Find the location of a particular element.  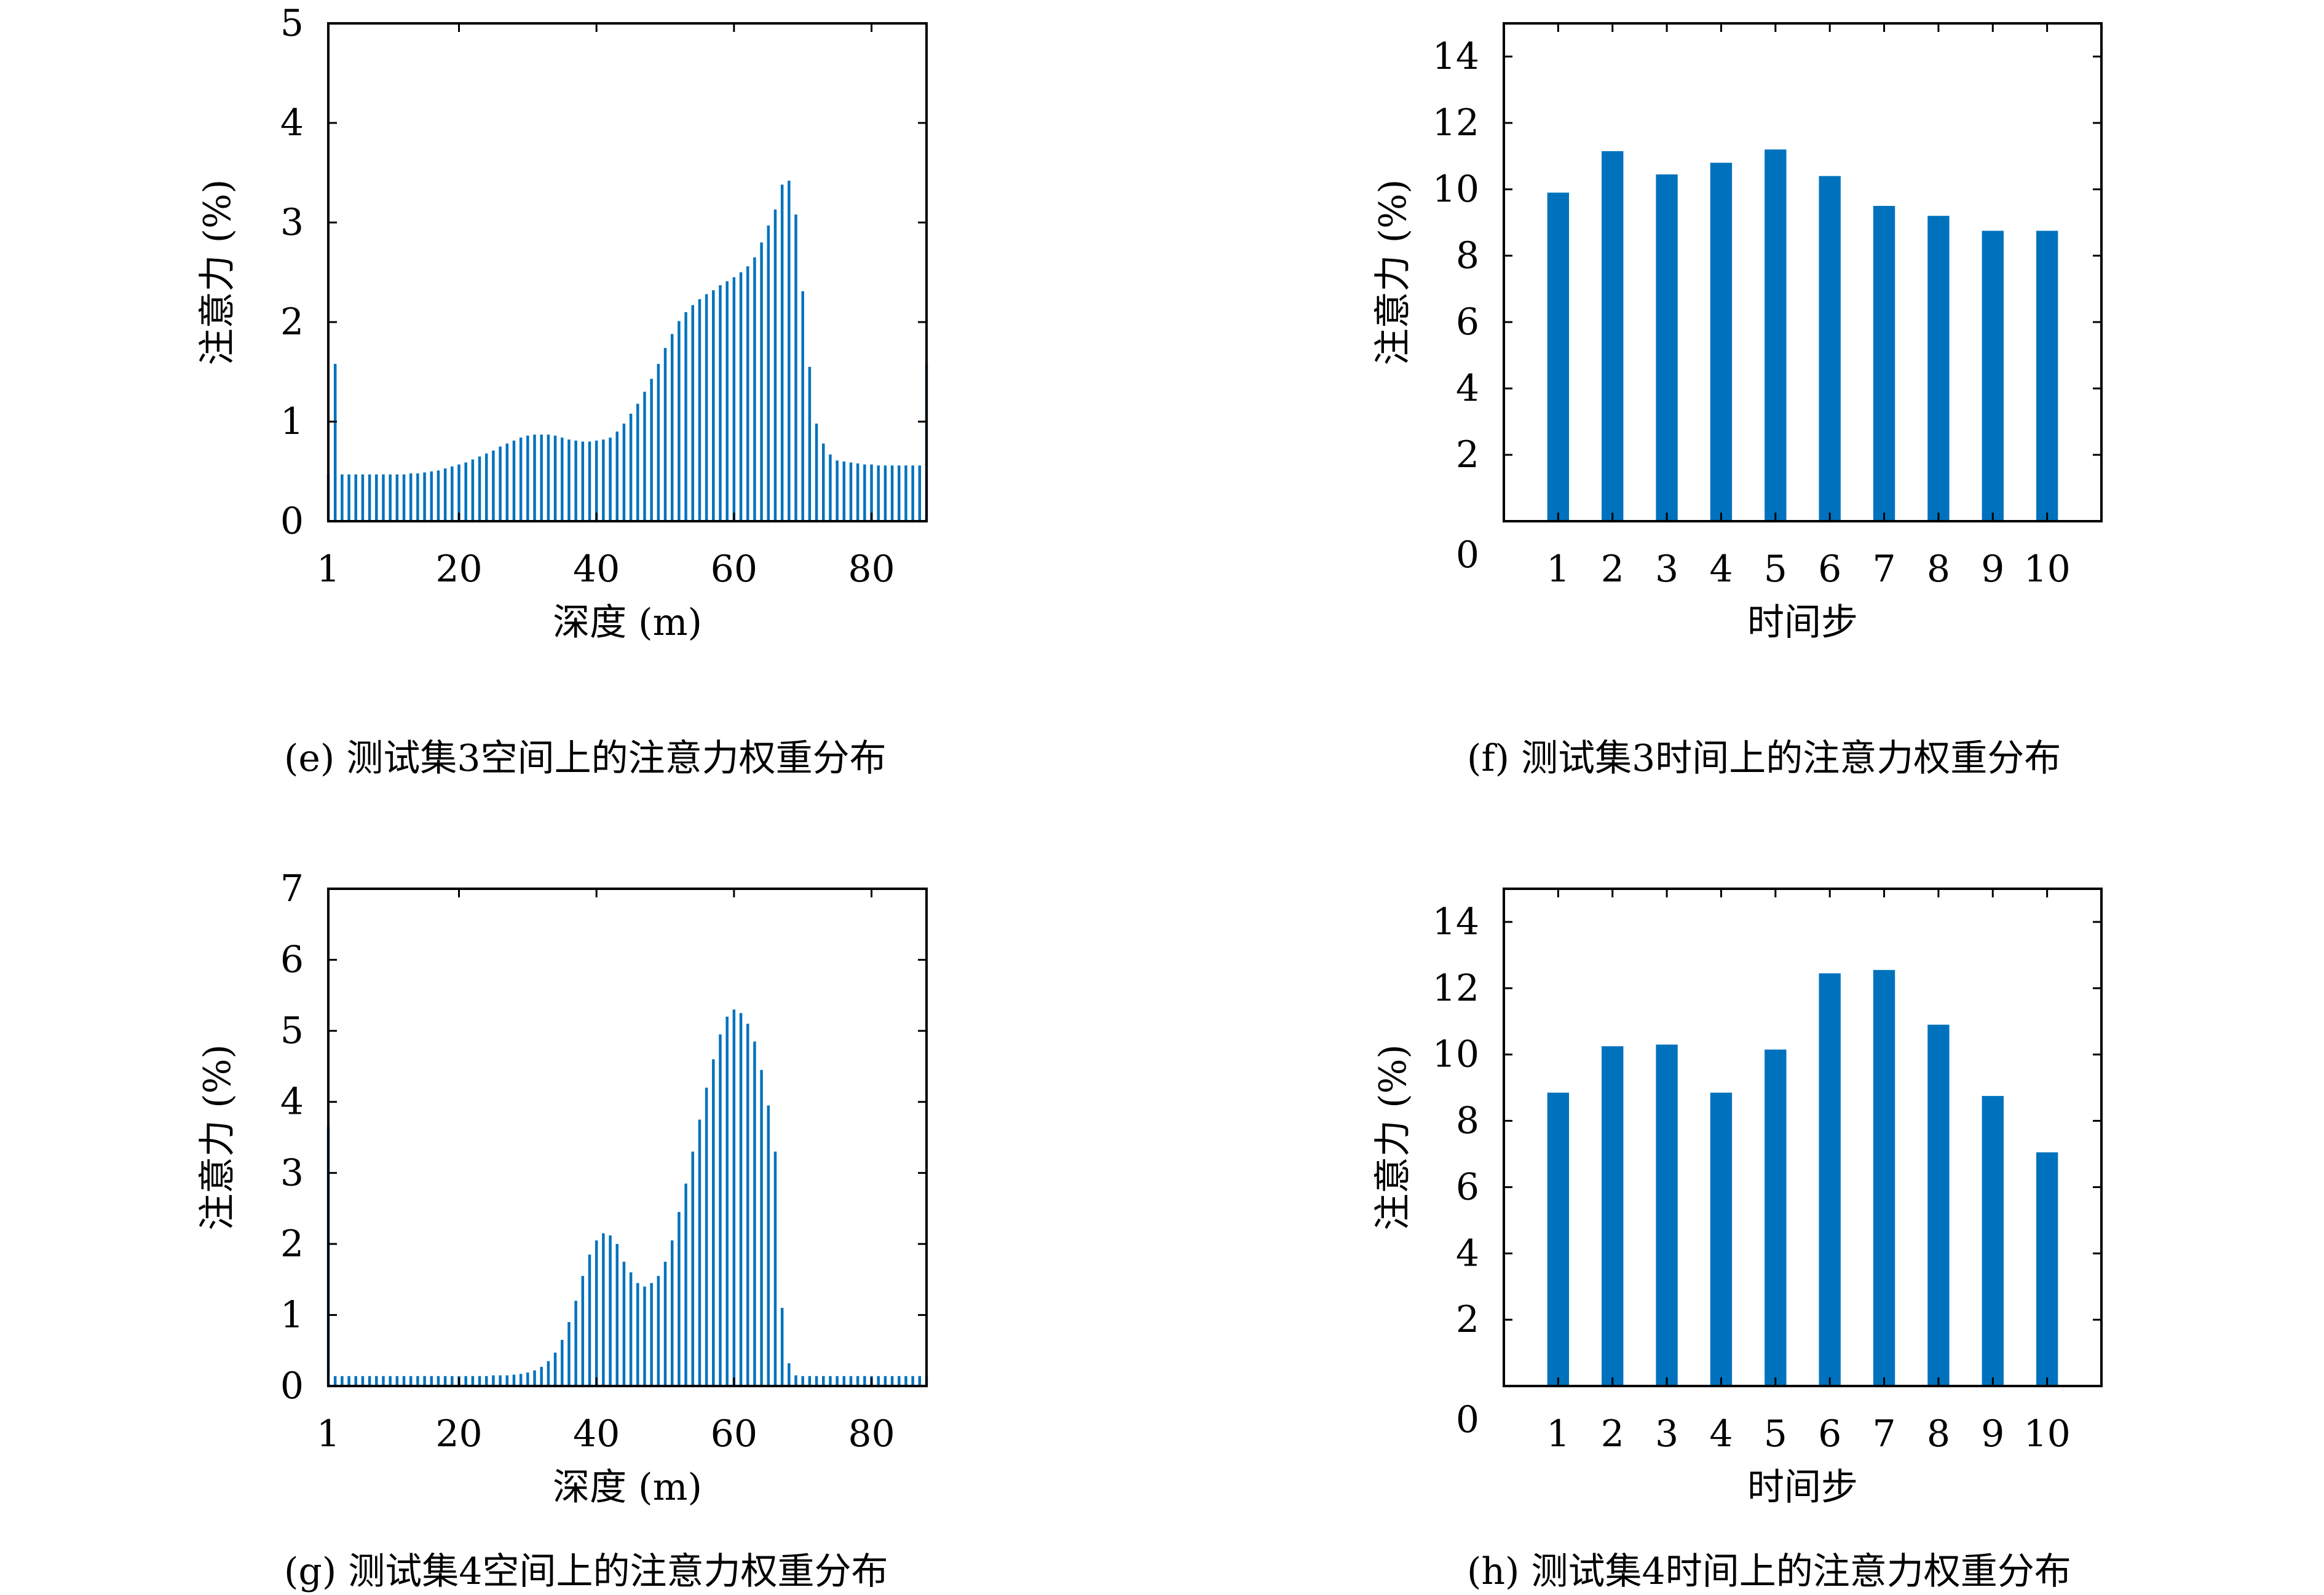

x-tick-label-f-5: 5 is located at coordinates (1775, 569).